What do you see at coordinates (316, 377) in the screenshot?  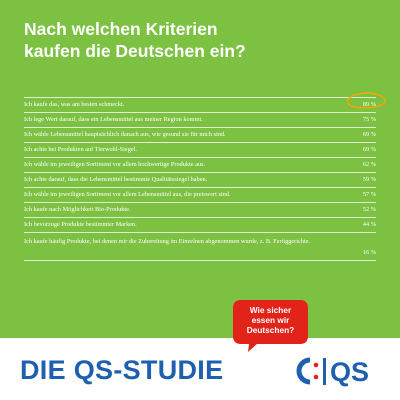 I see `qs-logo-dot-bottom` at bounding box center [316, 377].